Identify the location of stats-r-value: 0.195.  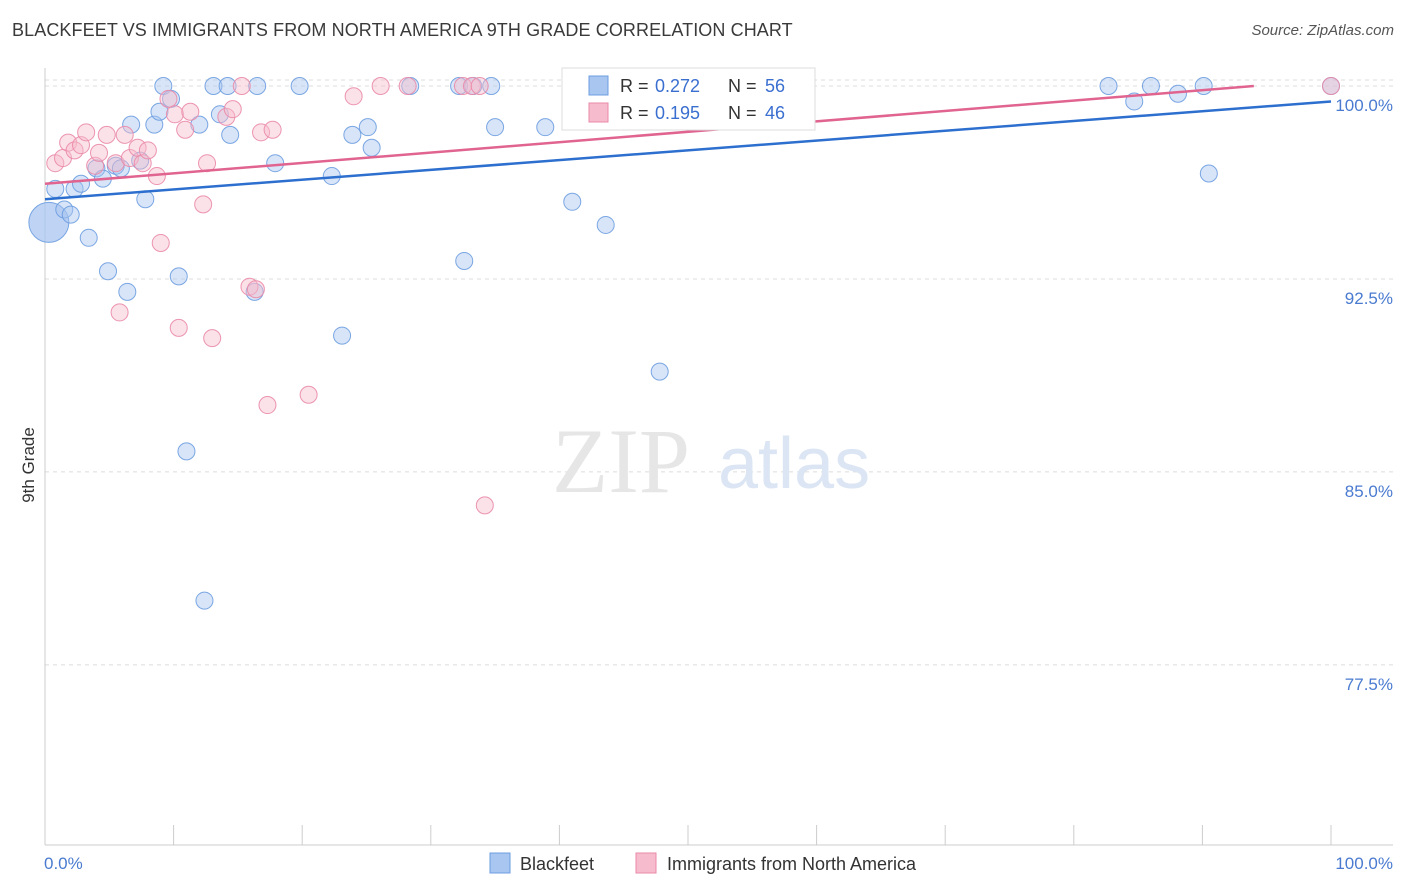
(677, 113).